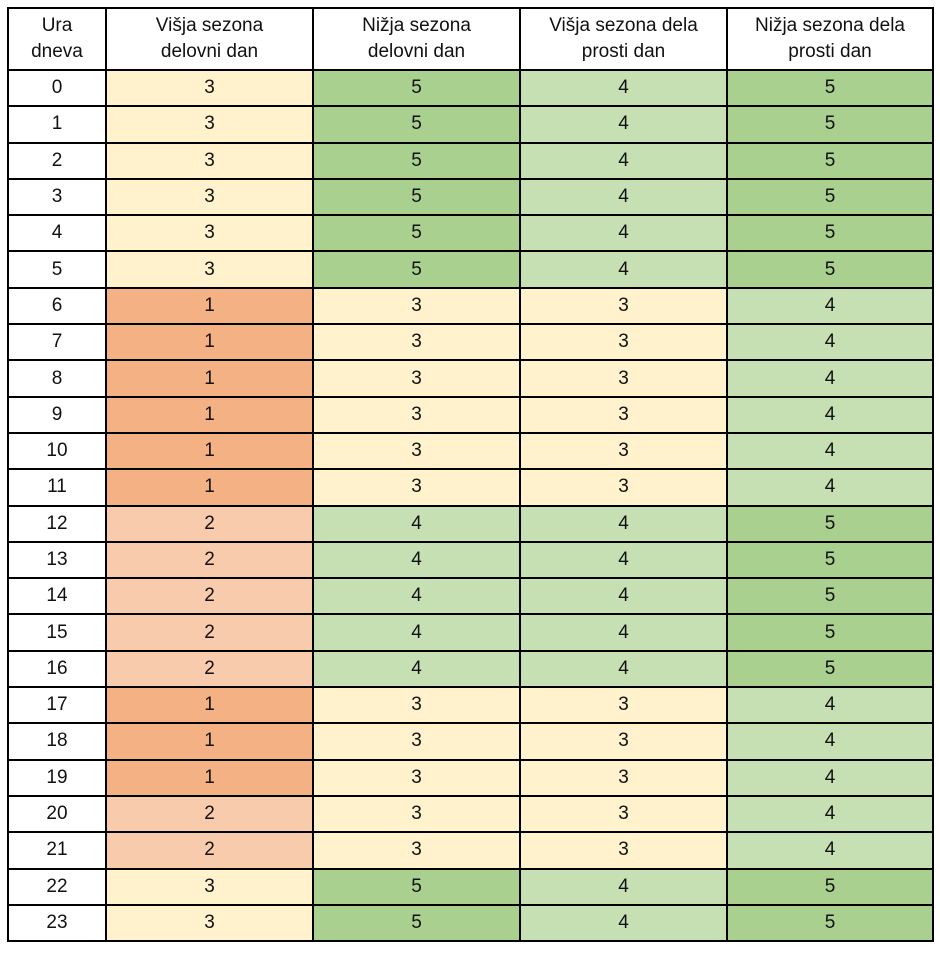 The height and width of the screenshot is (955, 940). I want to click on hour-cell: 22, so click(57, 886).